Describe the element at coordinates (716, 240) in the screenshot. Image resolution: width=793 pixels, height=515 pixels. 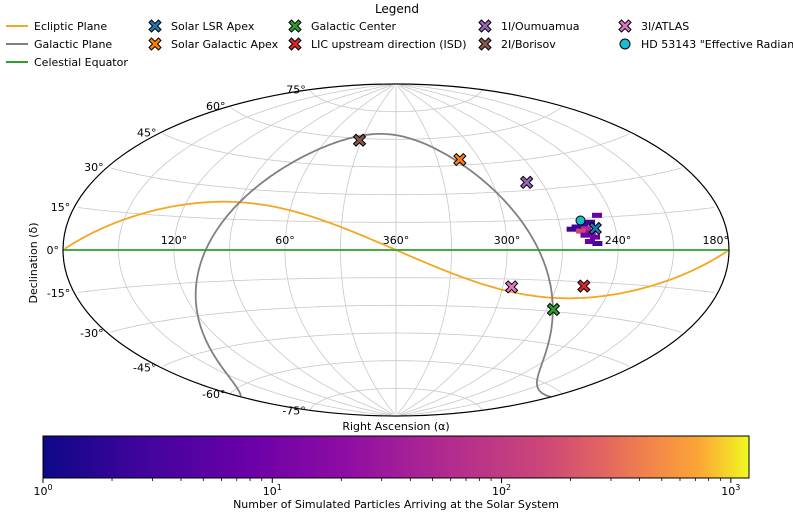
I see `ra-tick-label: 180°` at that location.